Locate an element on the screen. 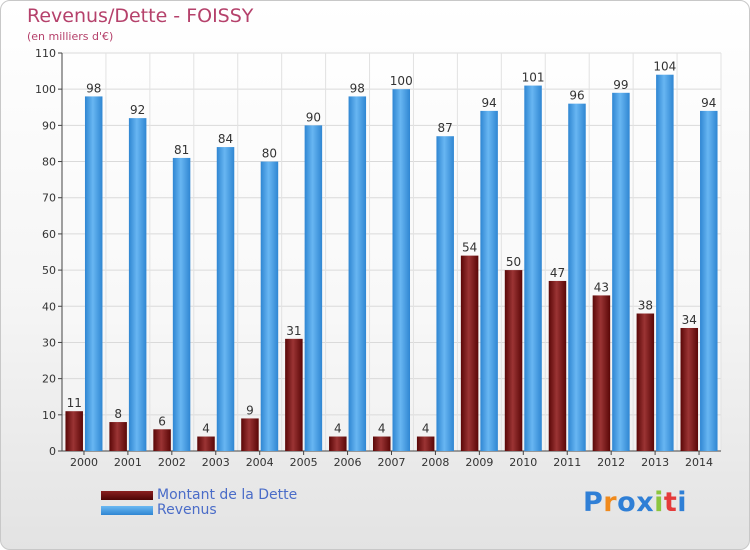 The height and width of the screenshot is (550, 750). y-tick-label: 100 is located at coordinates (45, 89).